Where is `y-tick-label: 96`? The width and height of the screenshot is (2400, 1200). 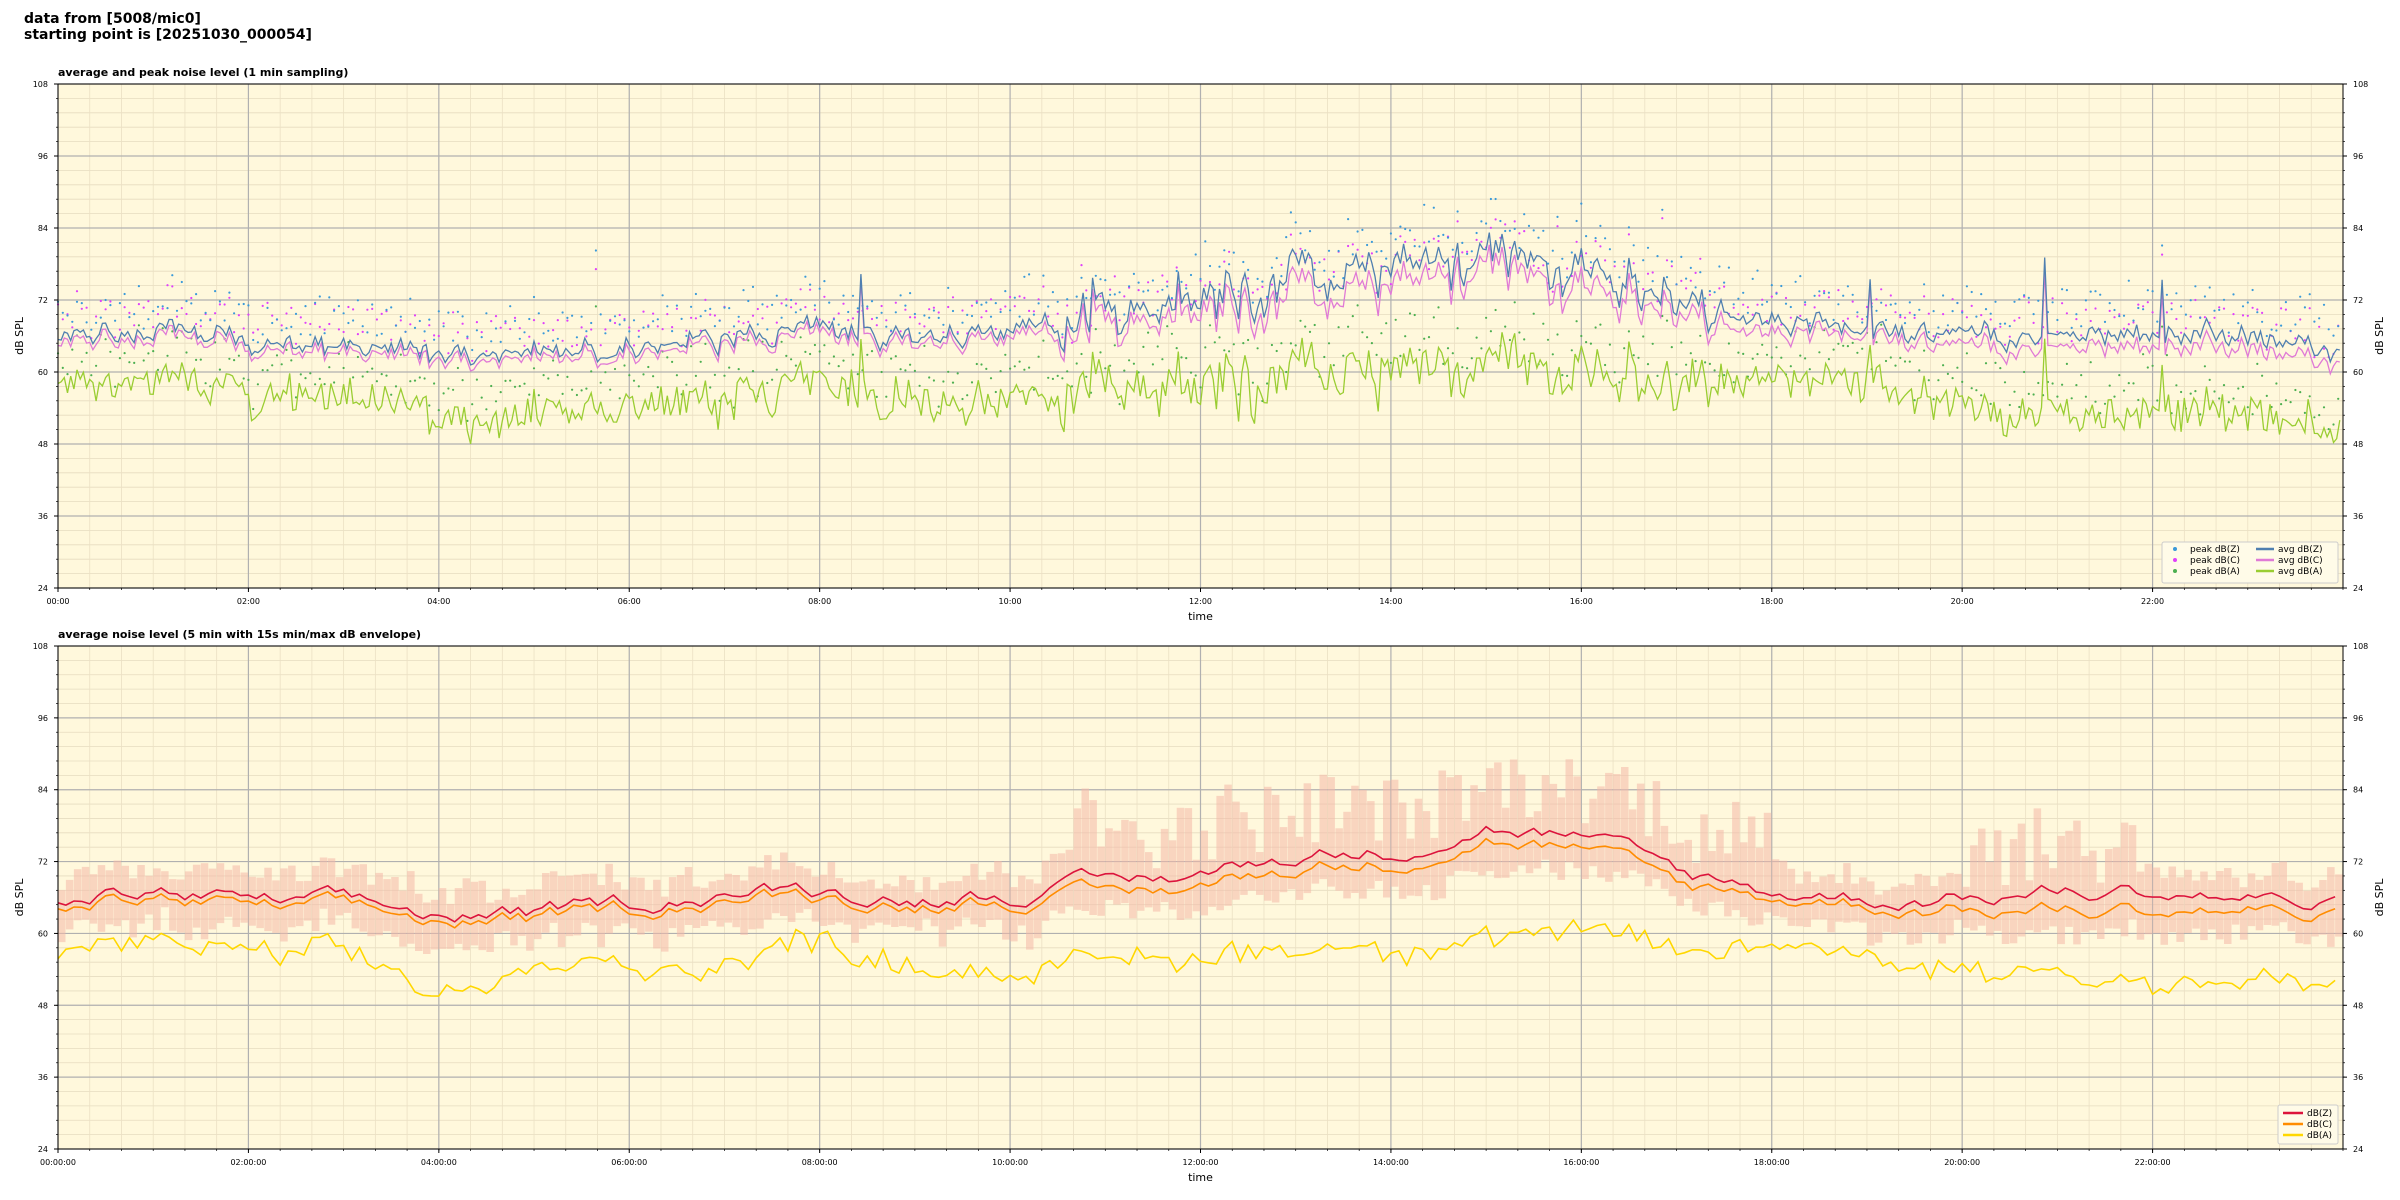 y-tick-label: 96 is located at coordinates (43, 718).